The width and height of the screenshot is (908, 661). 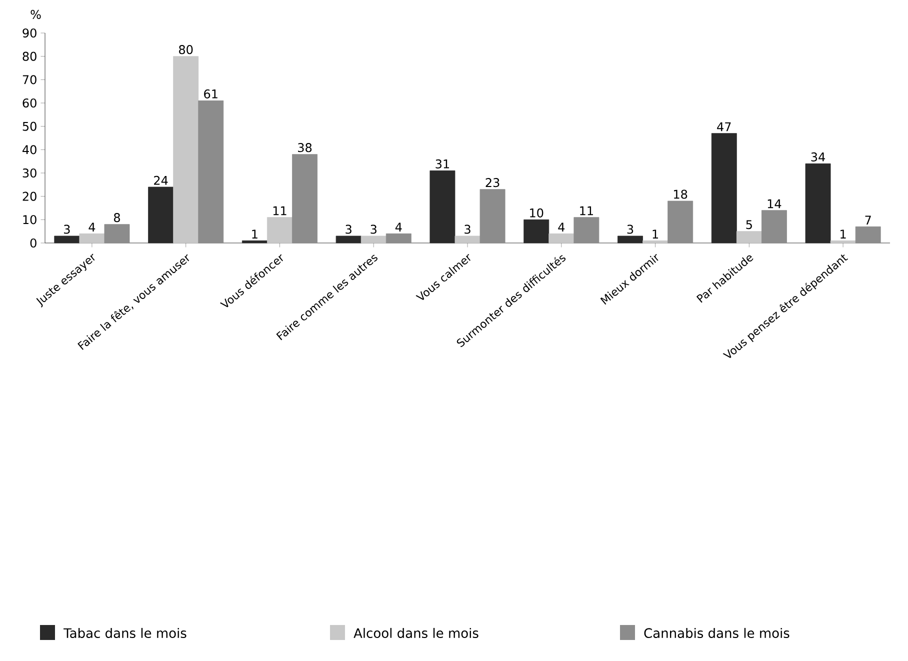 I want to click on data-label: 5, so click(x=749, y=225).